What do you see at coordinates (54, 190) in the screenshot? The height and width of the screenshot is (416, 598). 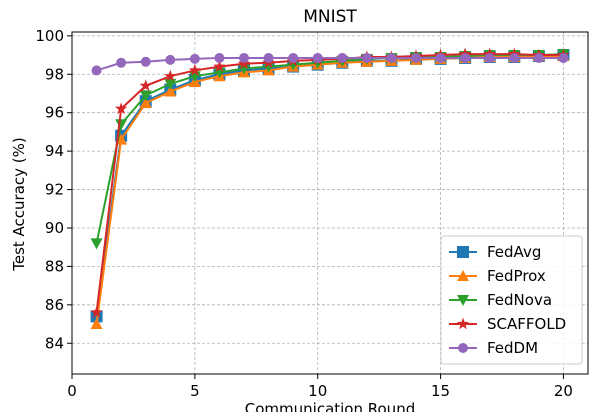 I see `y-tick-label: 92` at bounding box center [54, 190].